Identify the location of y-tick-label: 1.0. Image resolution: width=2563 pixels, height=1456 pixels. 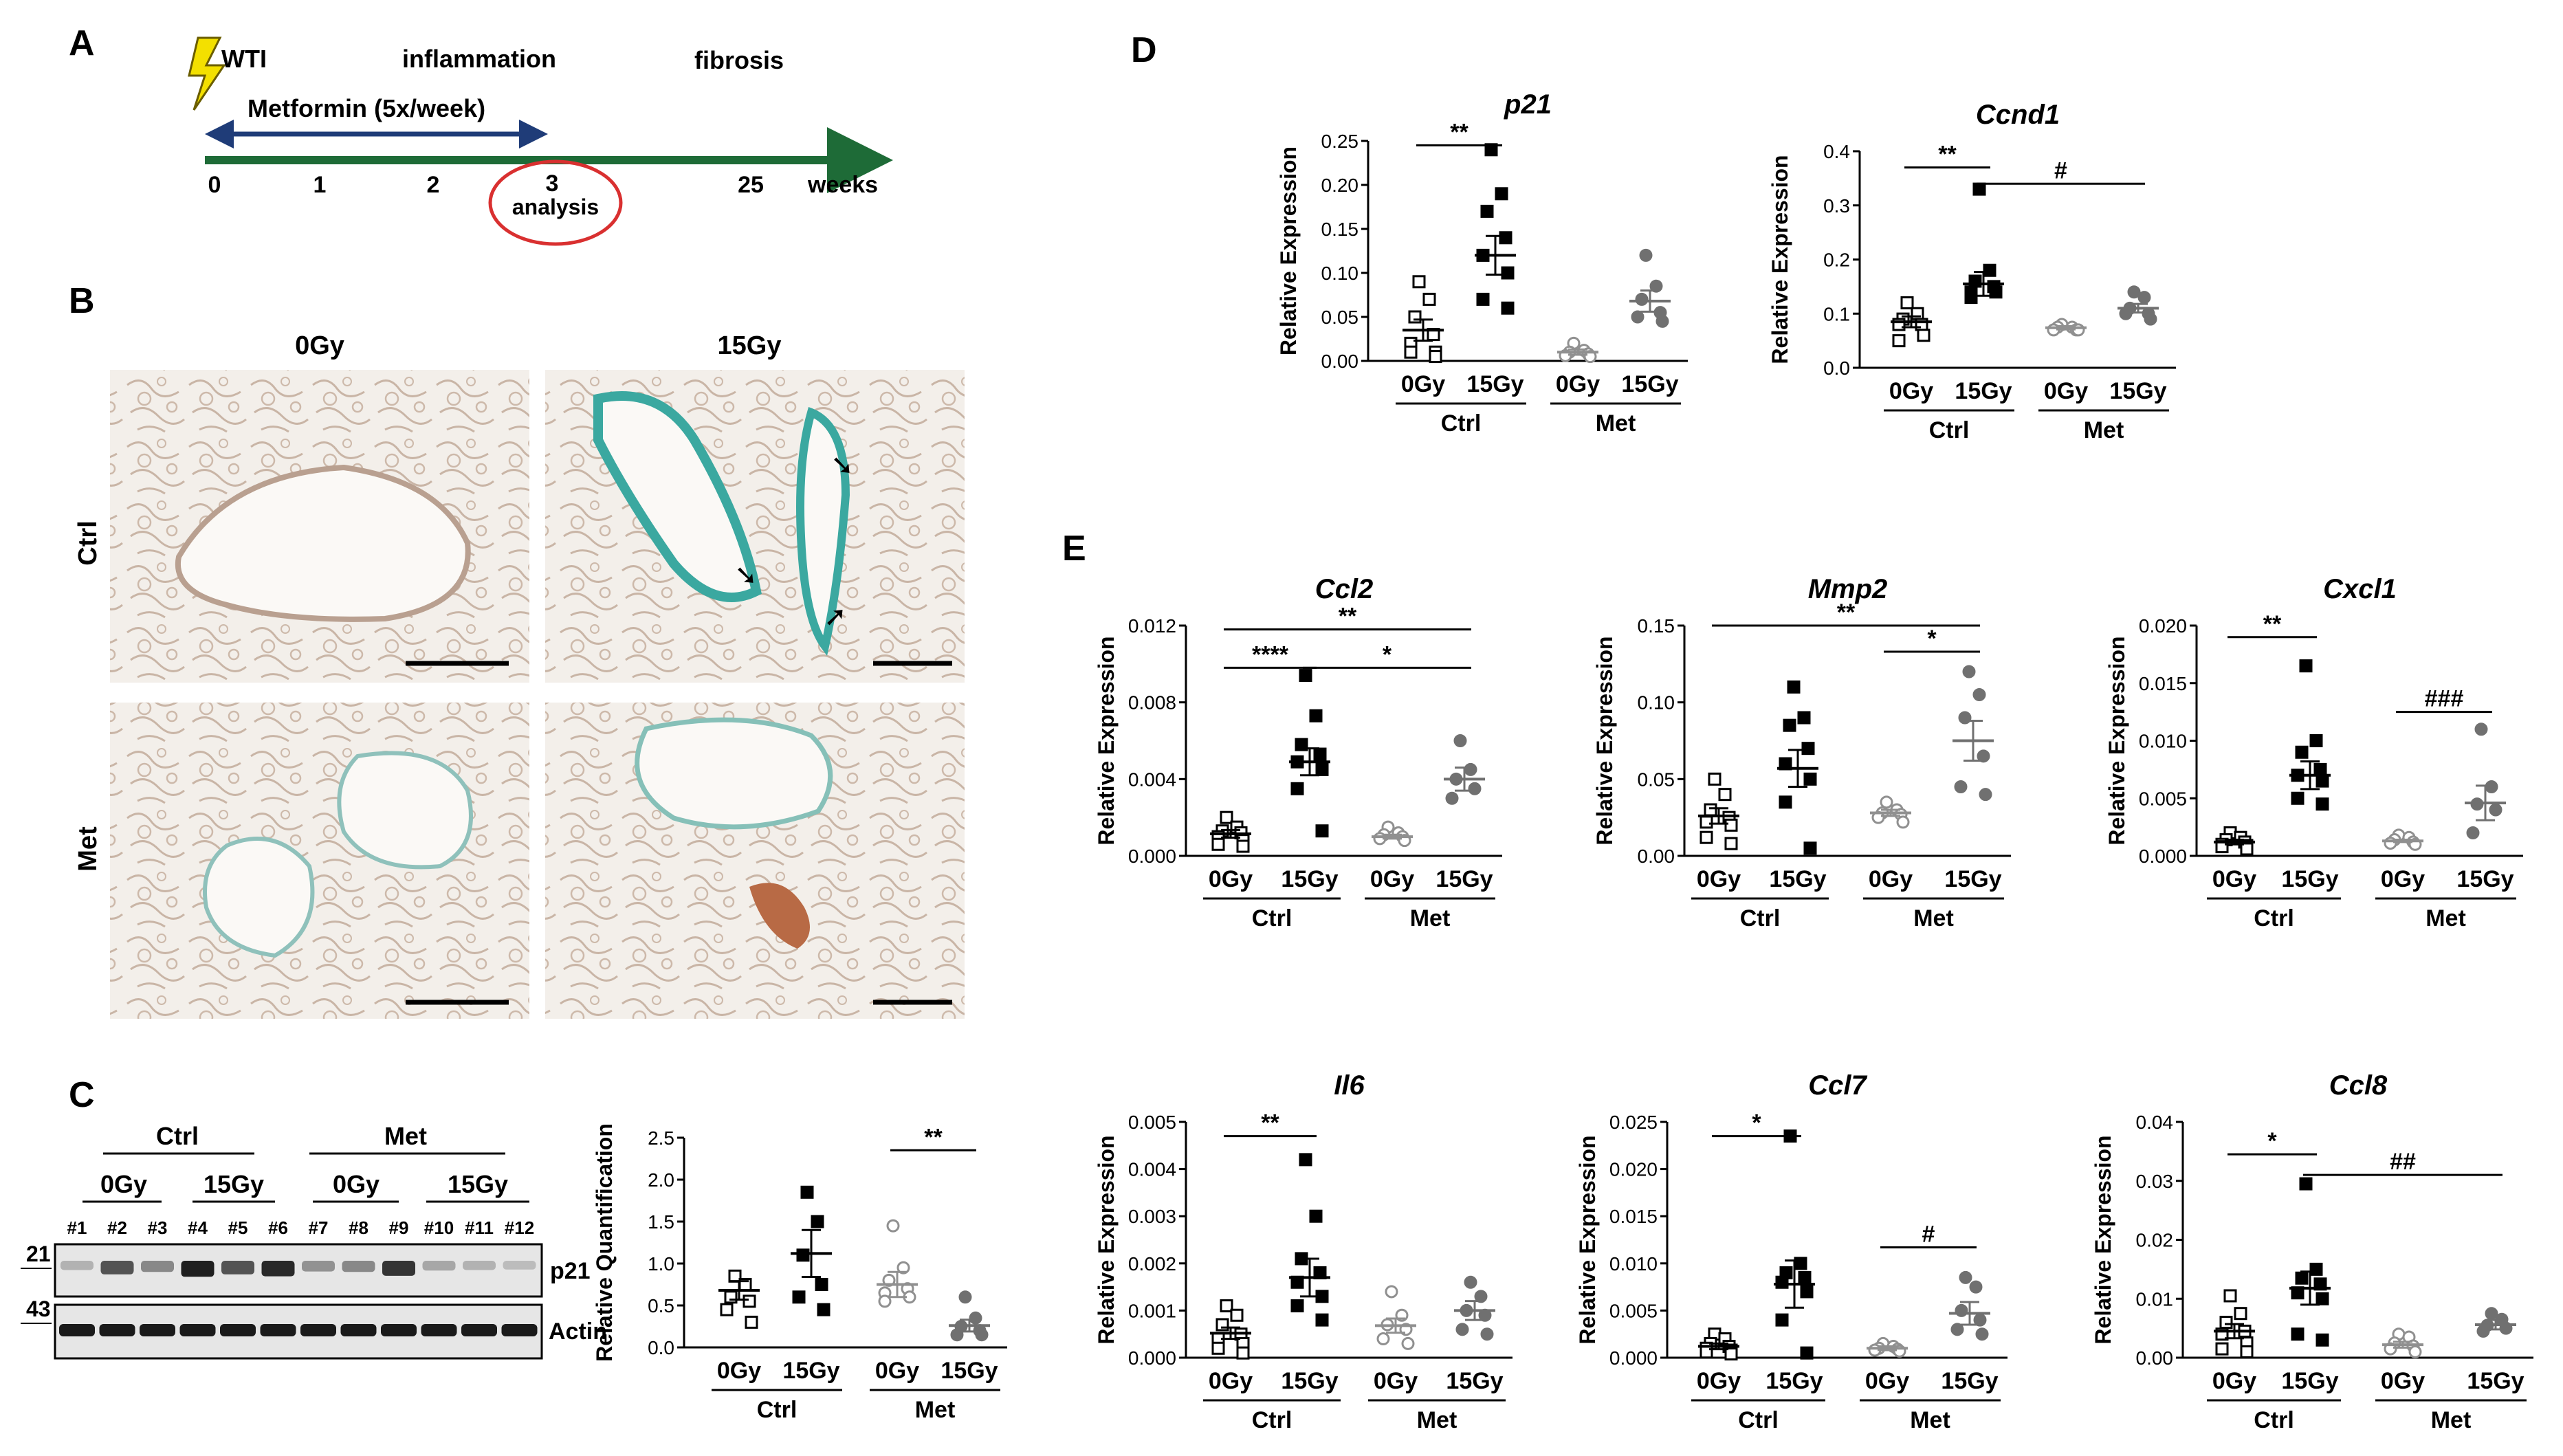
(661, 1264).